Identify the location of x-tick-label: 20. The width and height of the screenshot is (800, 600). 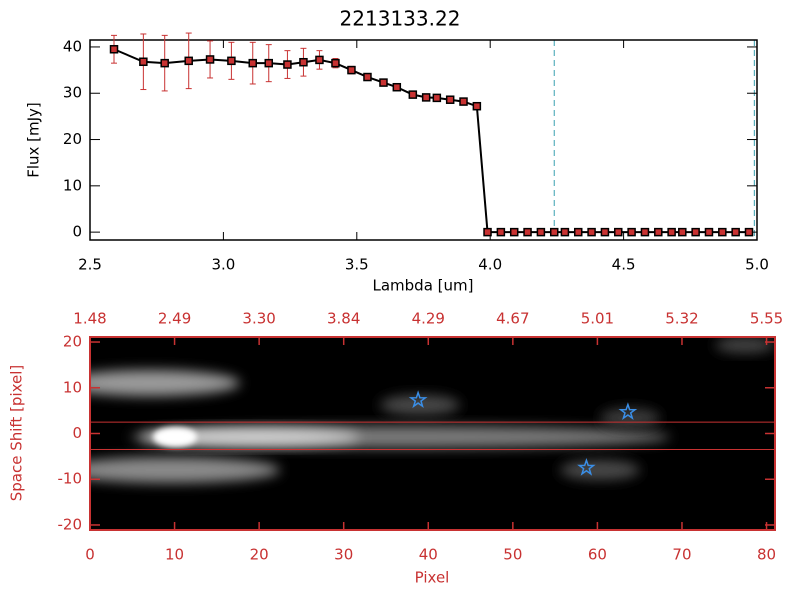
(259, 555).